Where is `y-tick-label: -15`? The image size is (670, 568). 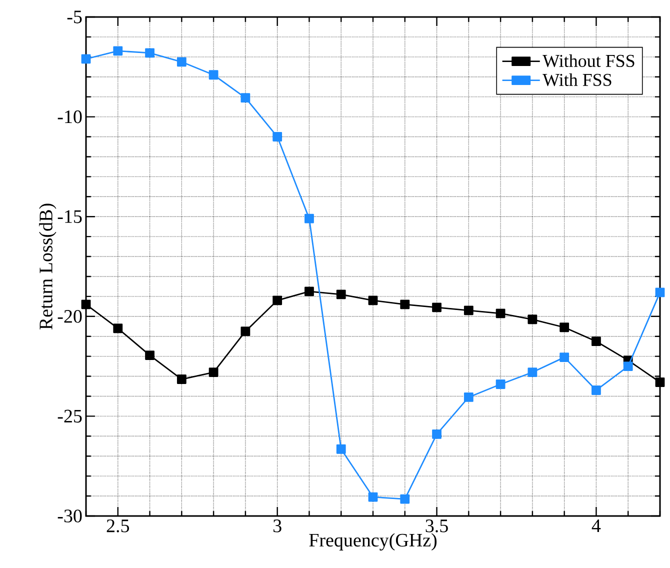
y-tick-label: -15 is located at coordinates (70, 216).